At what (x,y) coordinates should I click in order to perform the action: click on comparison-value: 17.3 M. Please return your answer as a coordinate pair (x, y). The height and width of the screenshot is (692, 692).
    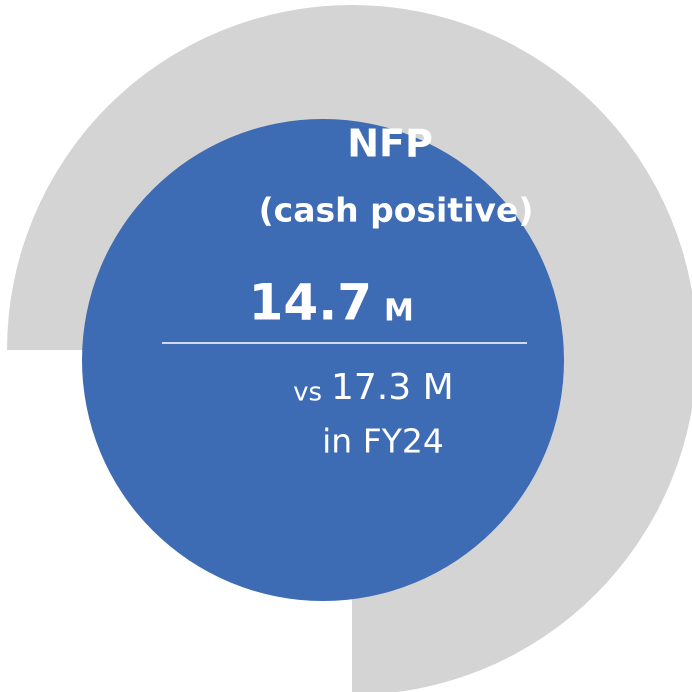
    Looking at the image, I should click on (392, 387).